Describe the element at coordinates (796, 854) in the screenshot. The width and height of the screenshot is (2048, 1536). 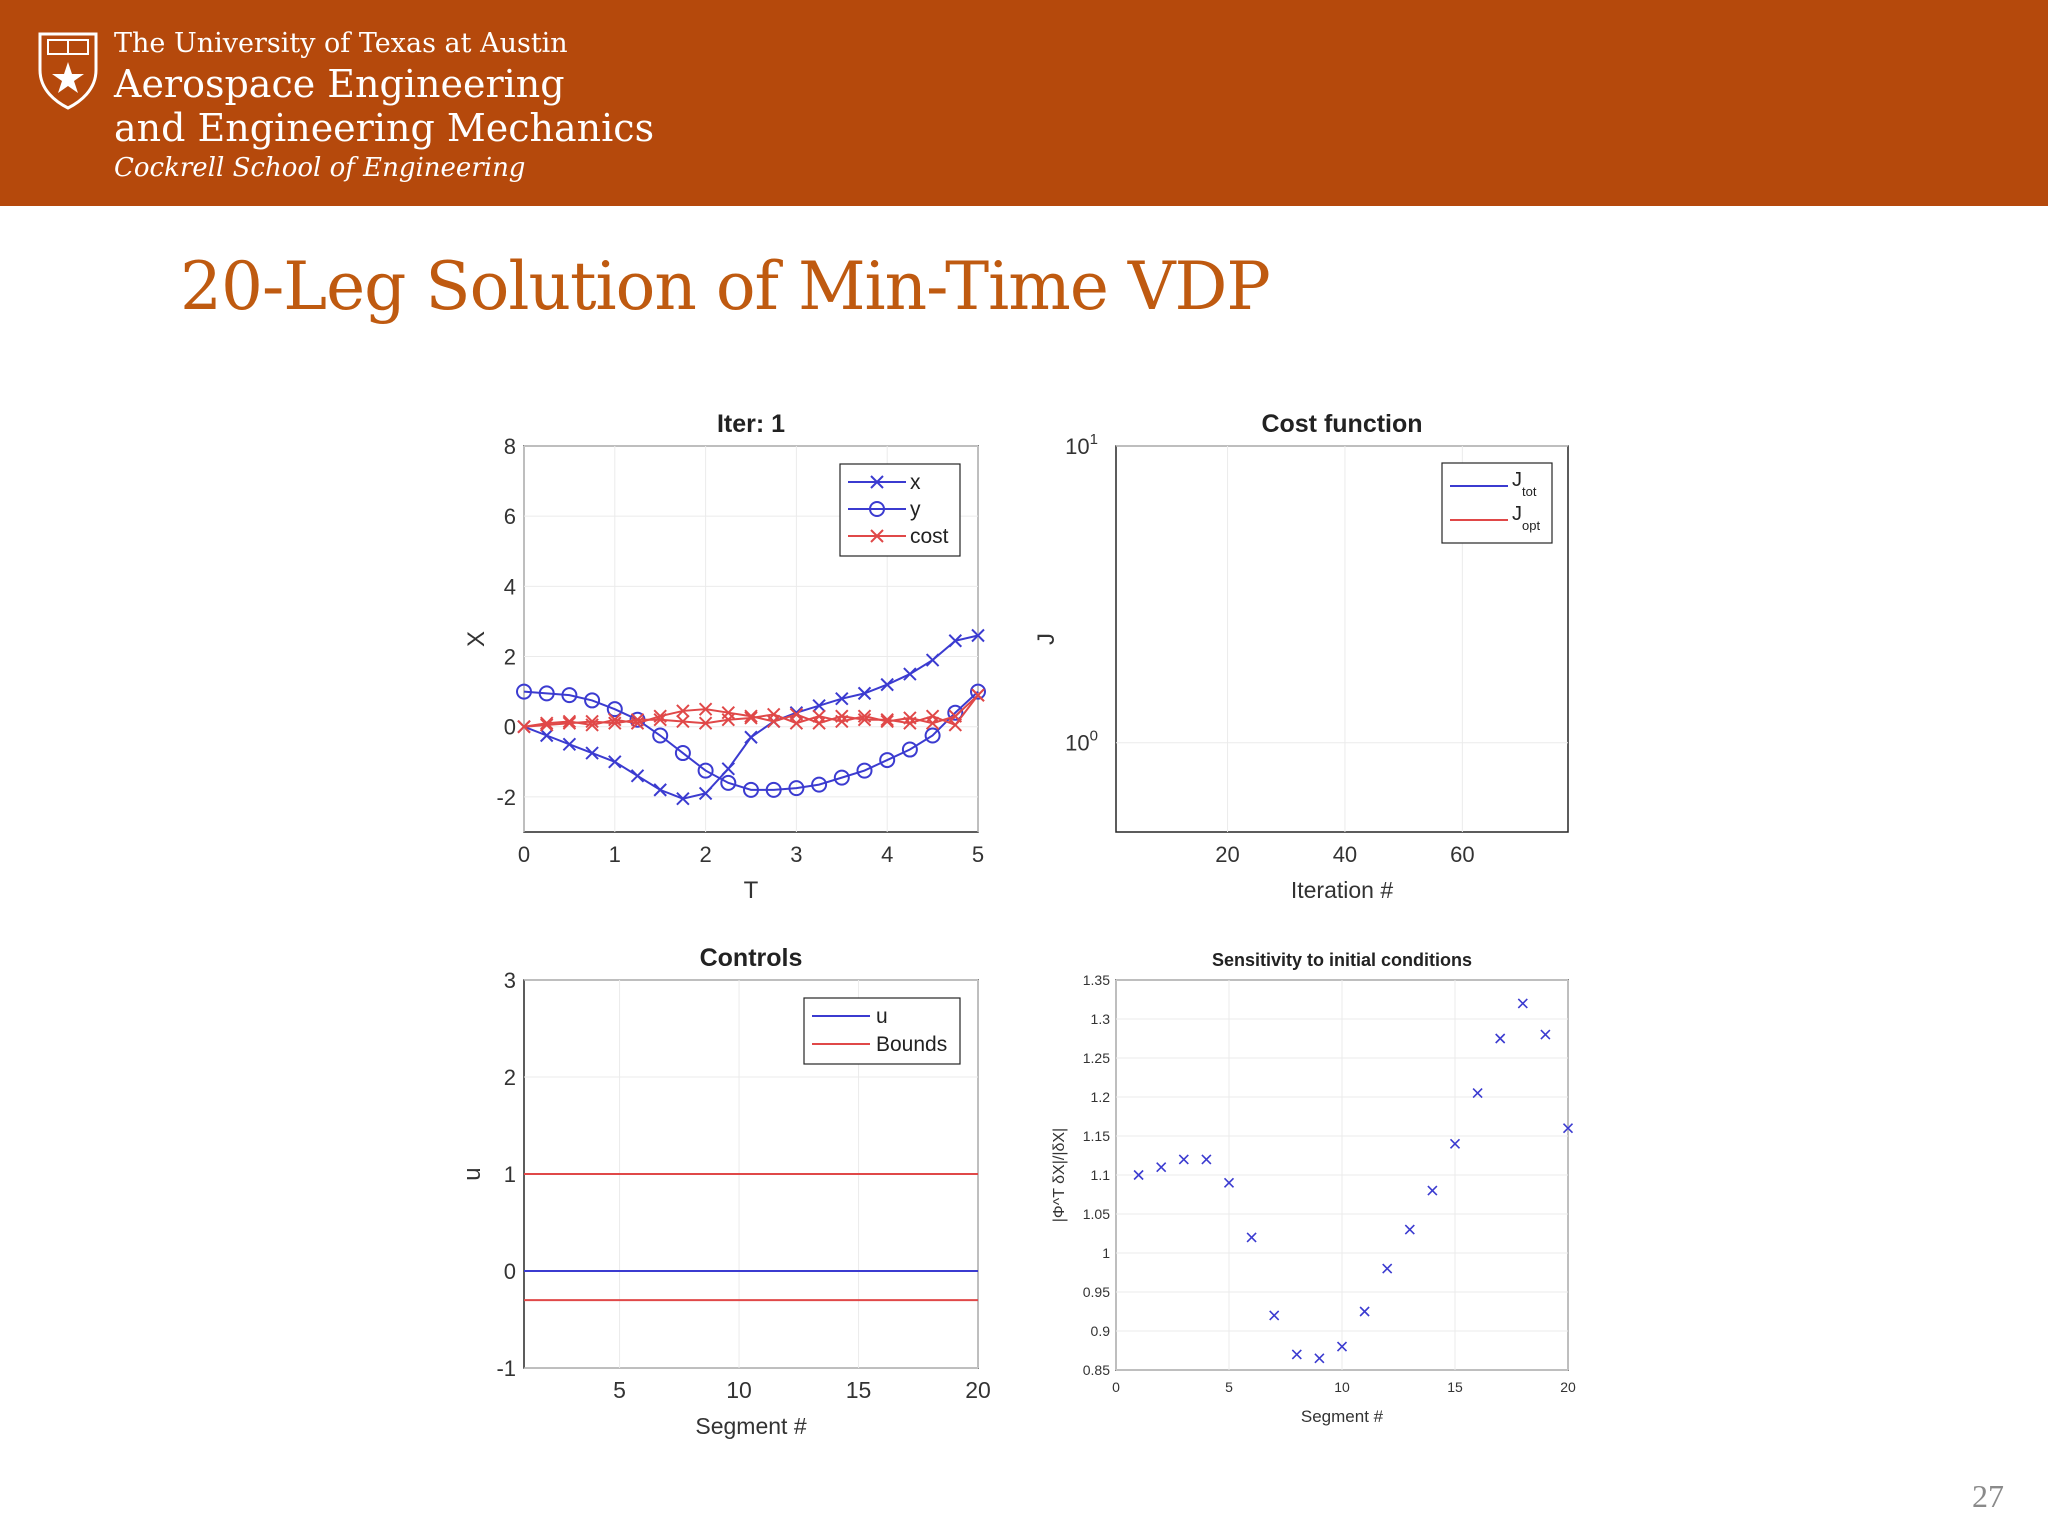
I see `states-x-tick-label: 3` at that location.